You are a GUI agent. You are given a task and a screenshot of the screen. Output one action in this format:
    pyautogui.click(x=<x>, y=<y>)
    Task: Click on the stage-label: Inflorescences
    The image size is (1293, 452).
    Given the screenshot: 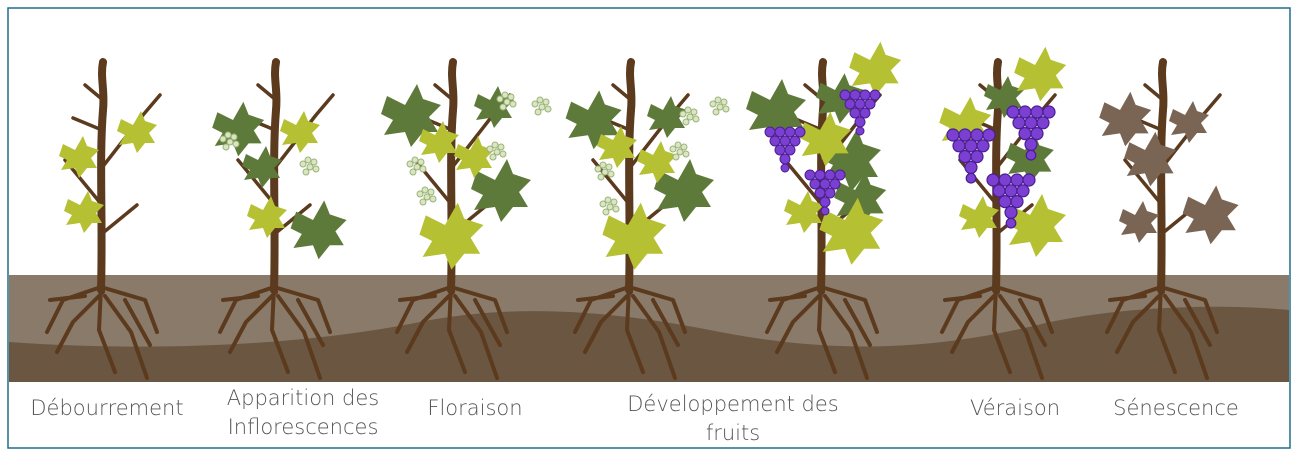 What is the action you would take?
    pyautogui.click(x=303, y=427)
    